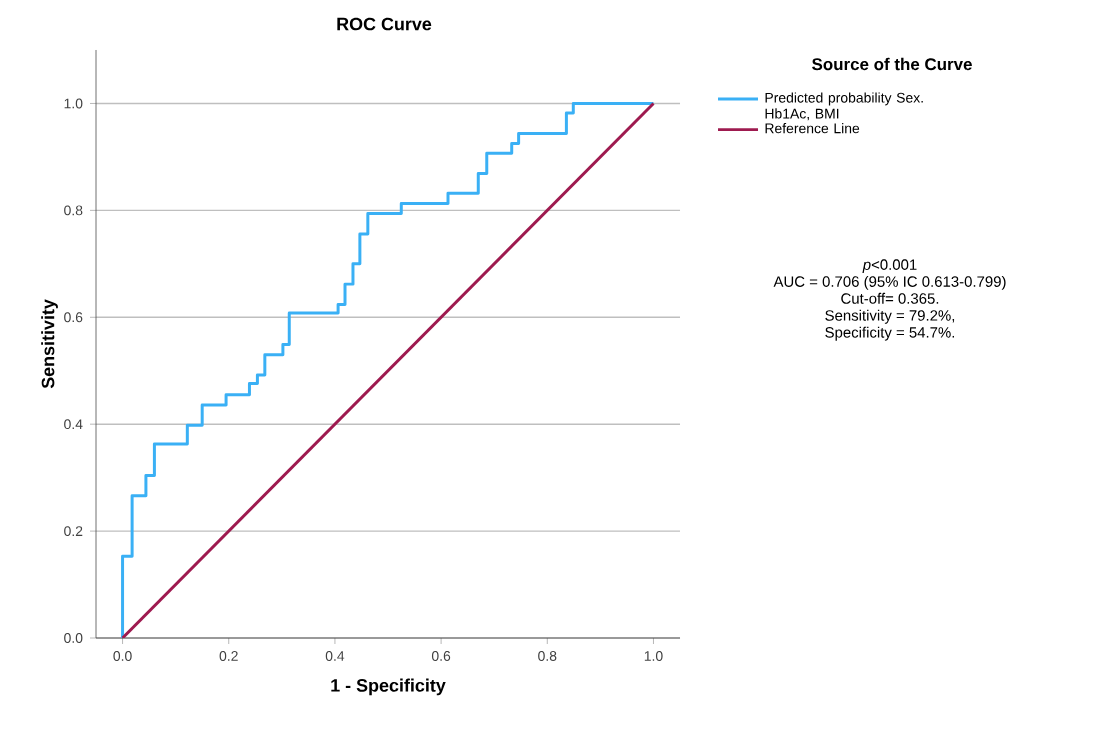 This screenshot has width=1100, height=730. What do you see at coordinates (384, 24) in the screenshot?
I see `chart-title: ROC Curve` at bounding box center [384, 24].